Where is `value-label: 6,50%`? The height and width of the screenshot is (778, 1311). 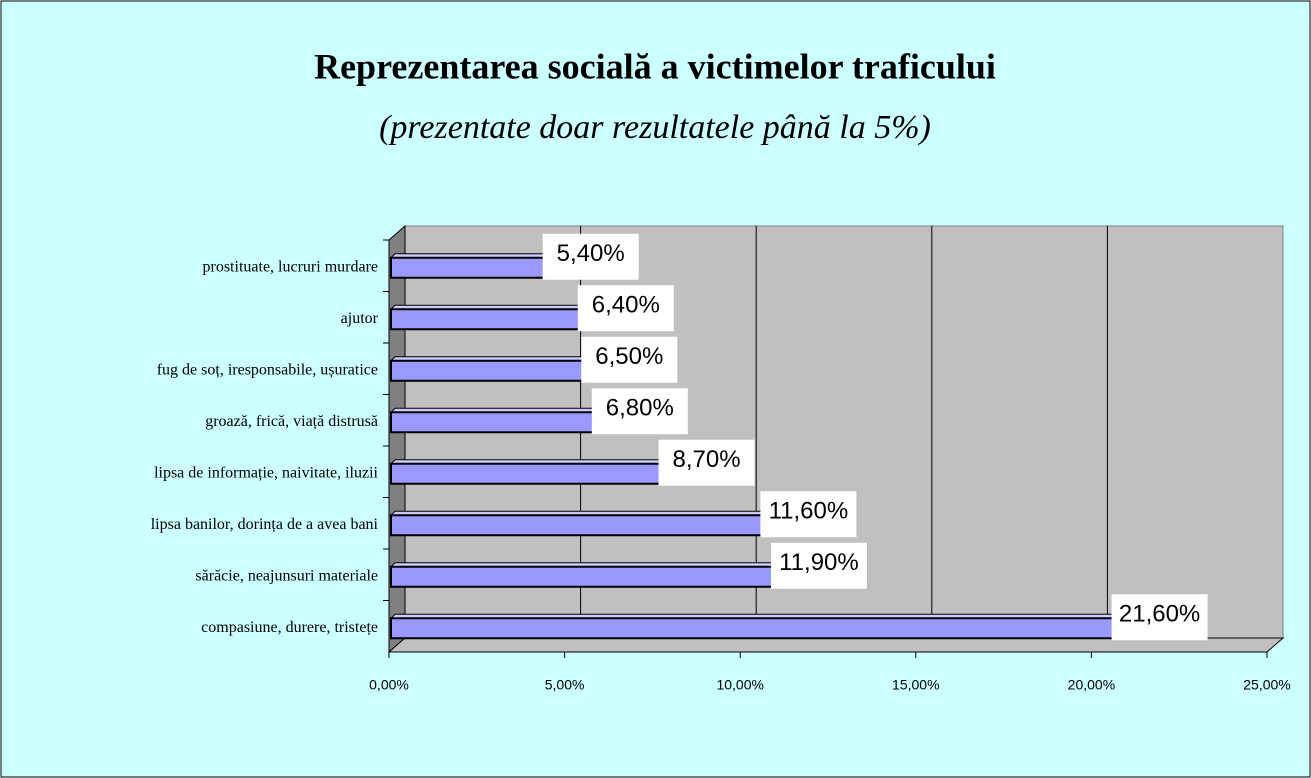
value-label: 6,50% is located at coordinates (629, 356).